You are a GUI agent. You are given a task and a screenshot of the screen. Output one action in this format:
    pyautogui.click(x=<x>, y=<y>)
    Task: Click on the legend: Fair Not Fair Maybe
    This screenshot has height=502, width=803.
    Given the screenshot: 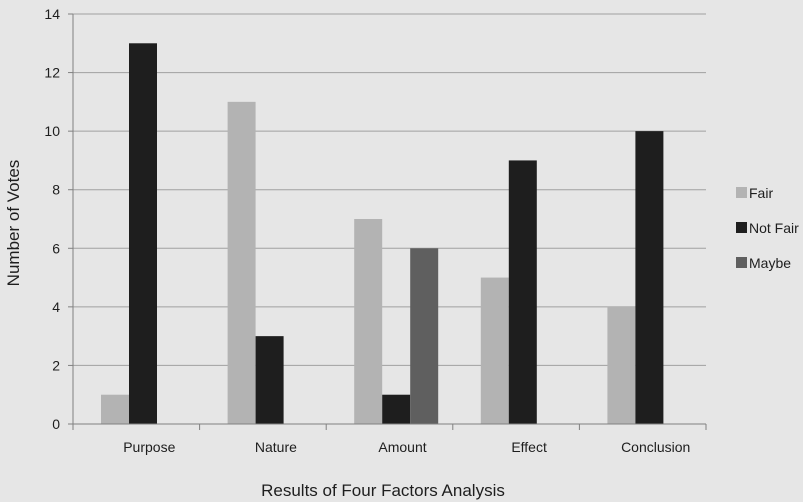 What is the action you would take?
    pyautogui.click(x=767, y=228)
    